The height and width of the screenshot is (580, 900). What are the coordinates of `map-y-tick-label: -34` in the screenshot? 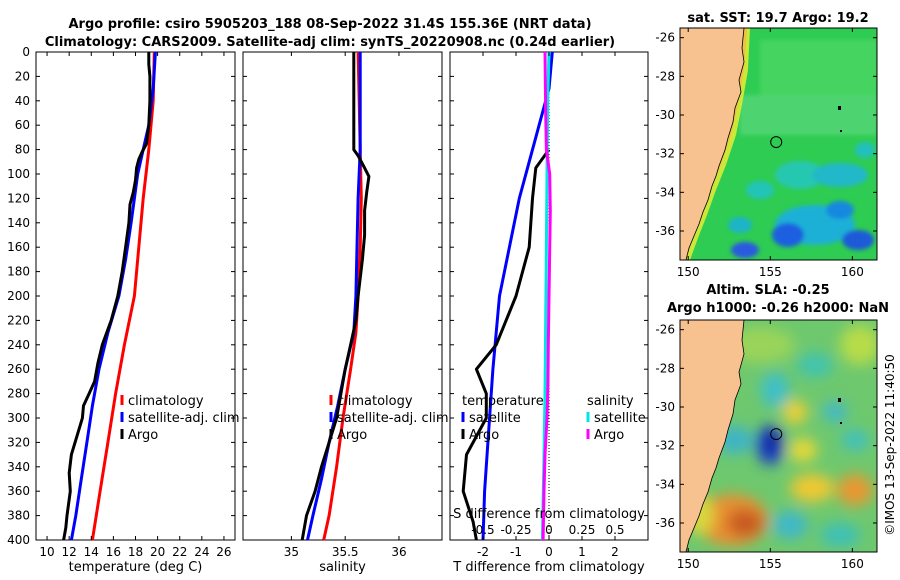 It's located at (665, 484).